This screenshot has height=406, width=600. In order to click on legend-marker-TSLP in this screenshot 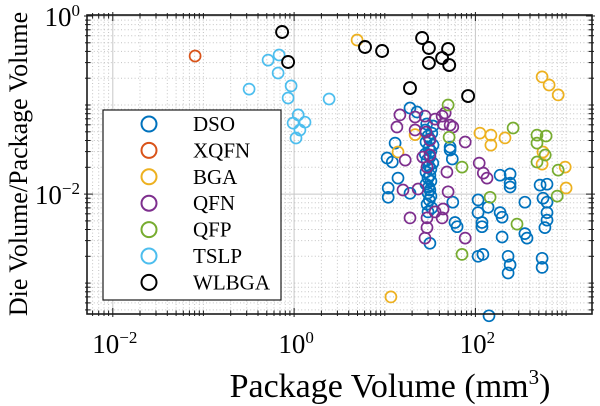, I will do `click(149, 256)`.